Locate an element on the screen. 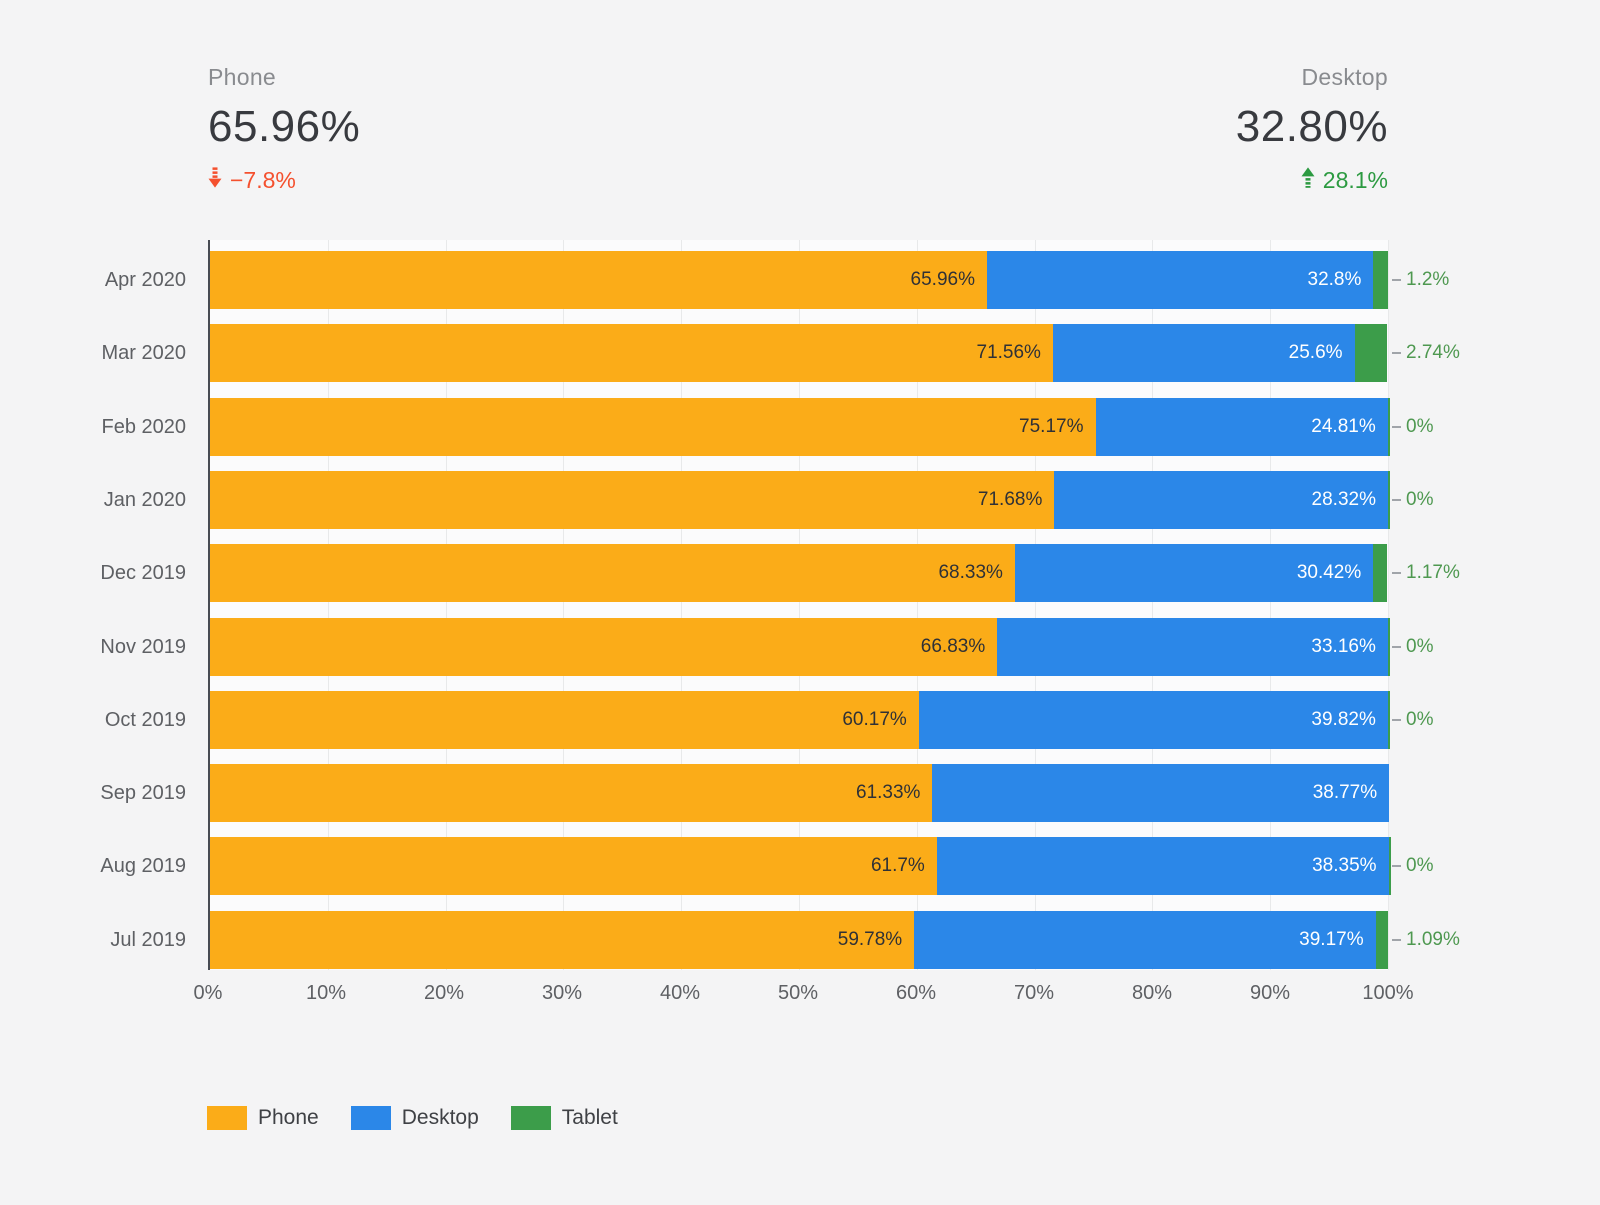 The width and height of the screenshot is (1600, 1205). phone-bar-segment: 61.33% is located at coordinates (571, 793).